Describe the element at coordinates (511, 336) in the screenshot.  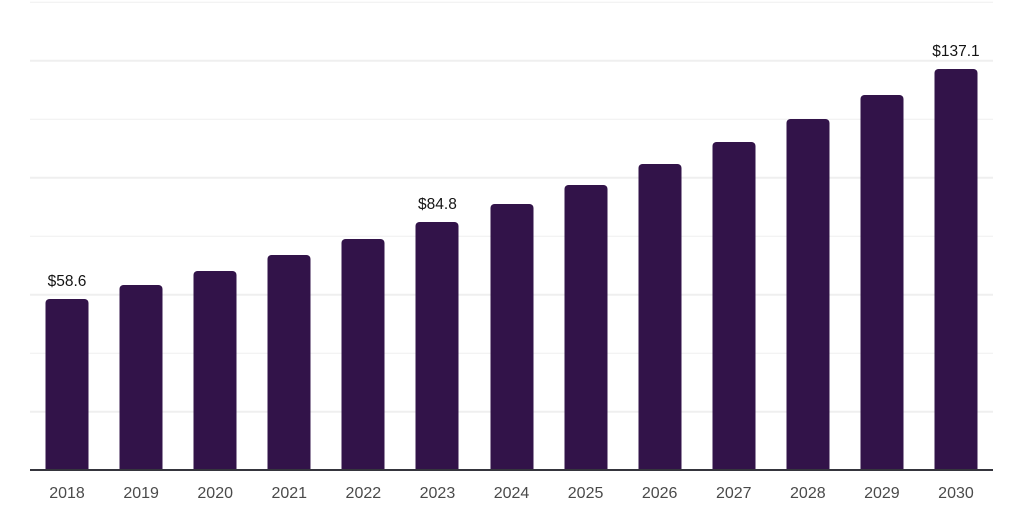
I see `bar-2024` at that location.